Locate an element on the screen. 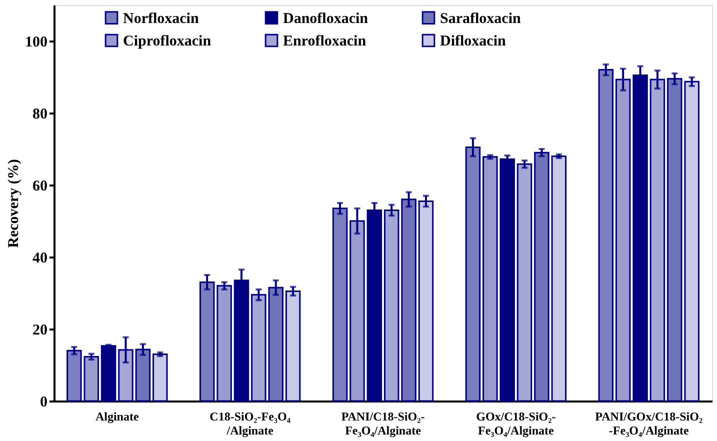 The height and width of the screenshot is (441, 717). y-tick-label: 40 is located at coordinates (40, 258).